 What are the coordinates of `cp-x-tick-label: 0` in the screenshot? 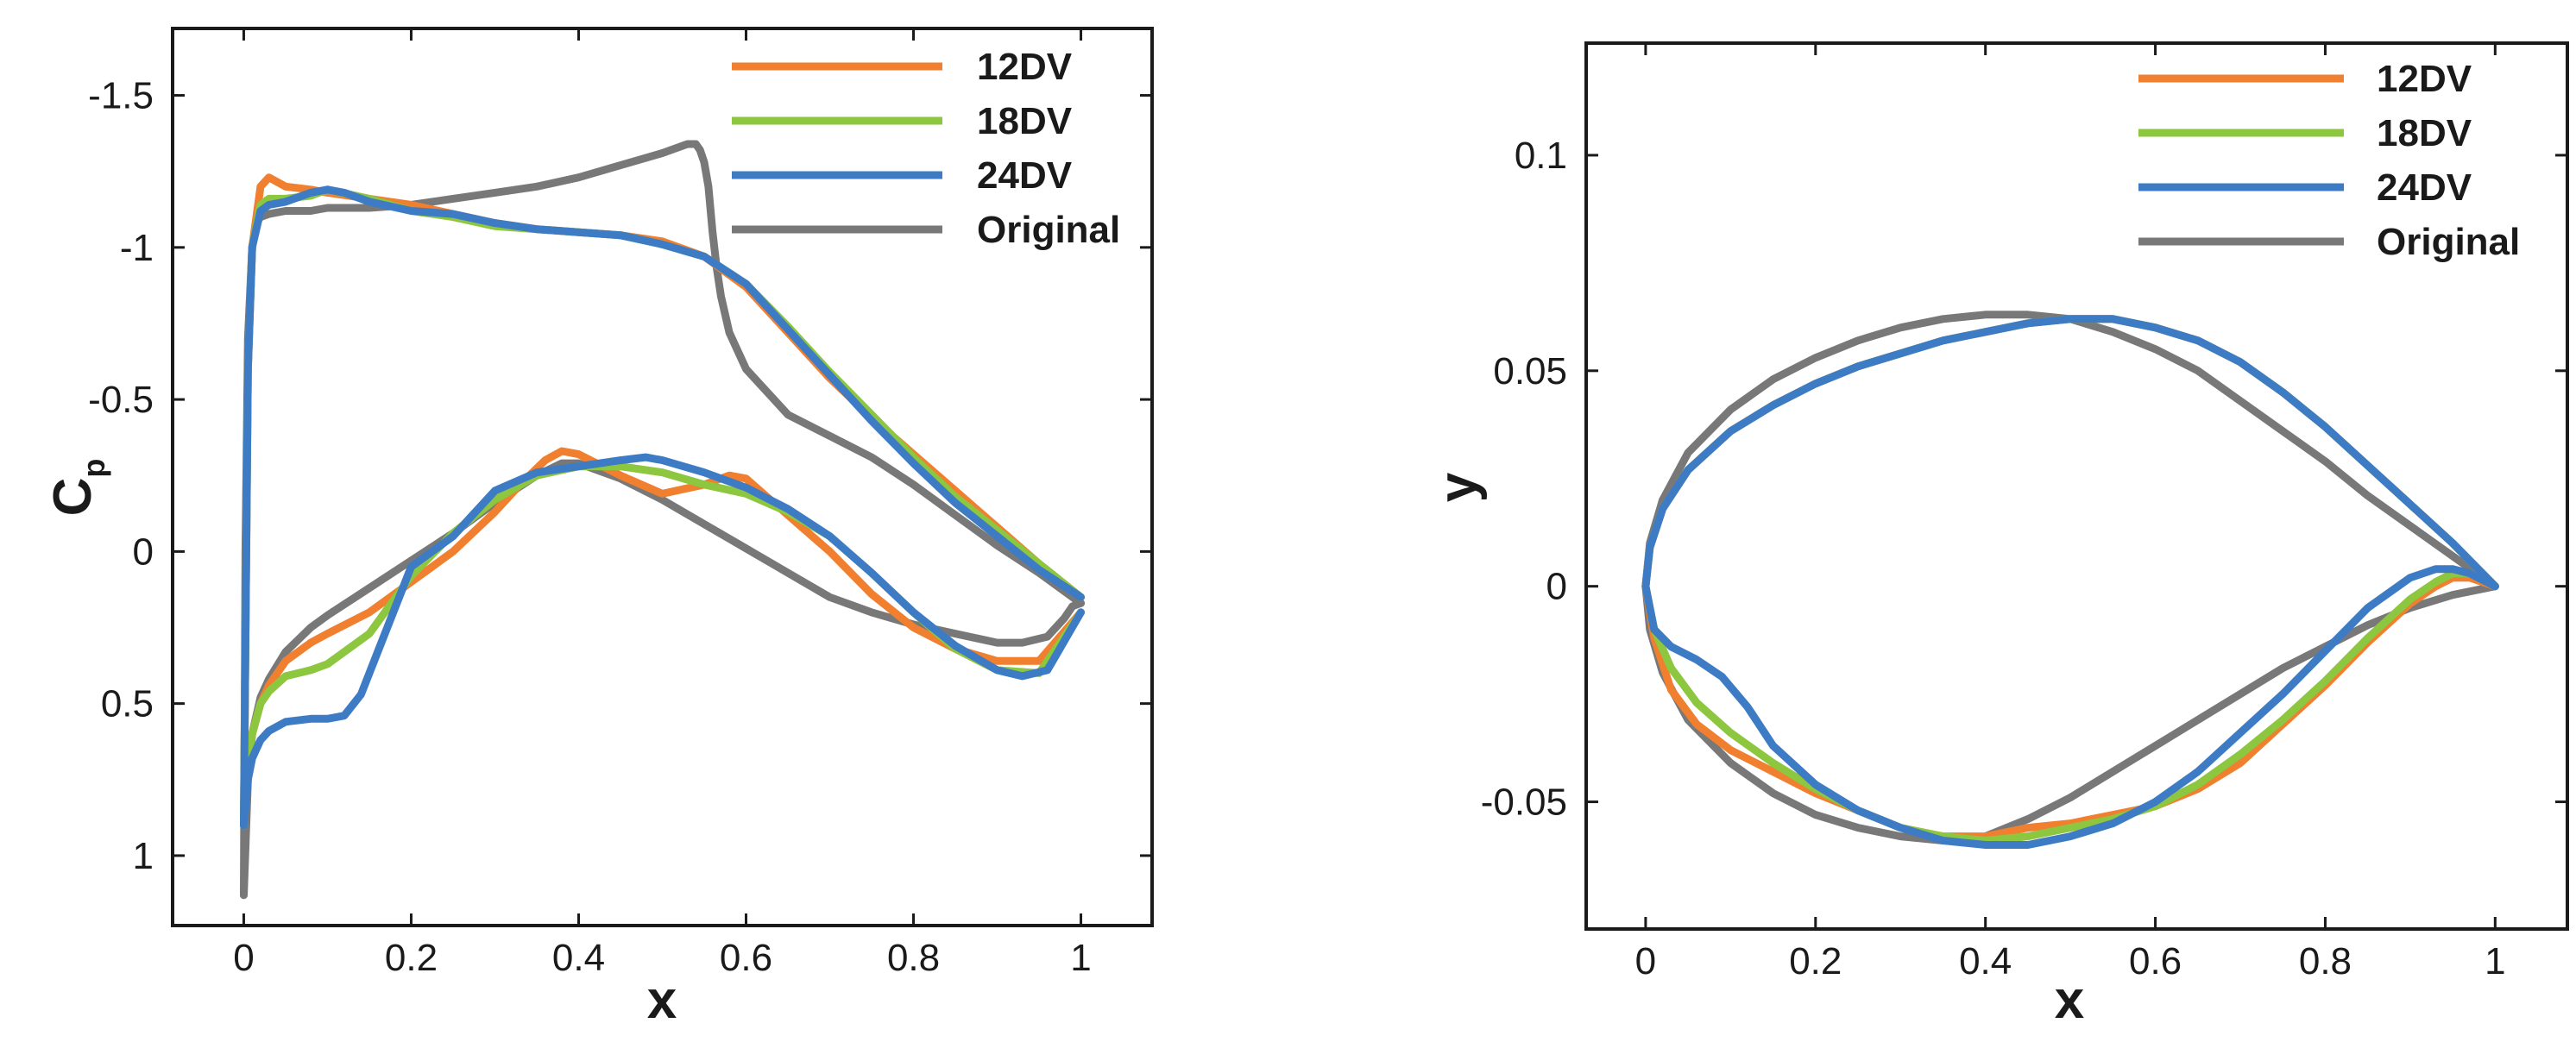 It's located at (243, 958).